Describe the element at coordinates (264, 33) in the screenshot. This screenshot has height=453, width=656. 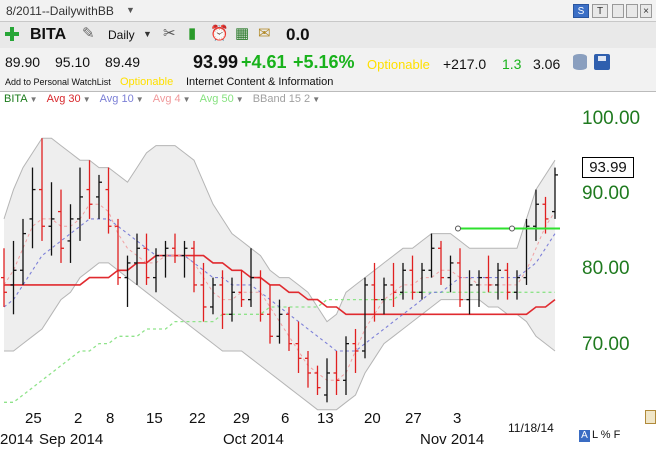
I see `note-icon: ✉` at that location.